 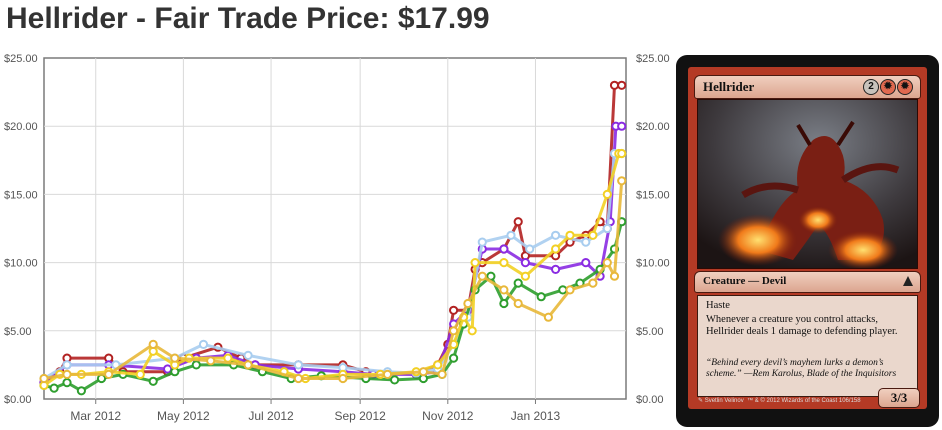 I want to click on card-copyright: ™ & © 2012 Wizards of the Coast 106/158, so click(x=804, y=401).